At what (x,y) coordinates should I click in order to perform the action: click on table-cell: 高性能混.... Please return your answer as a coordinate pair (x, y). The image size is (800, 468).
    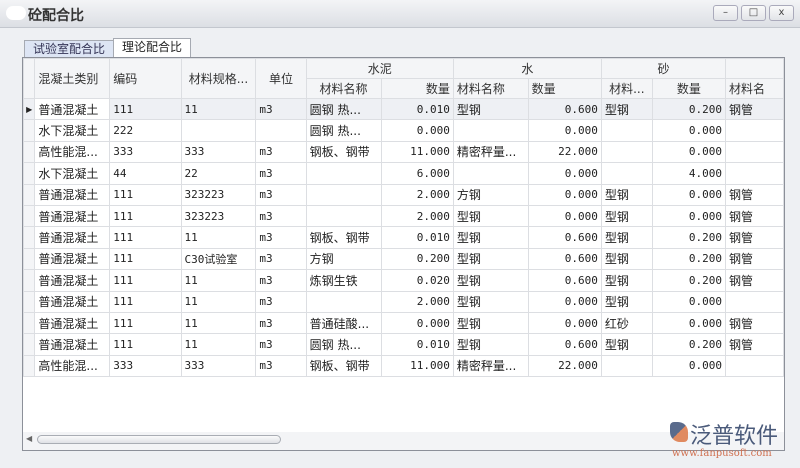
    Looking at the image, I should click on (72, 366).